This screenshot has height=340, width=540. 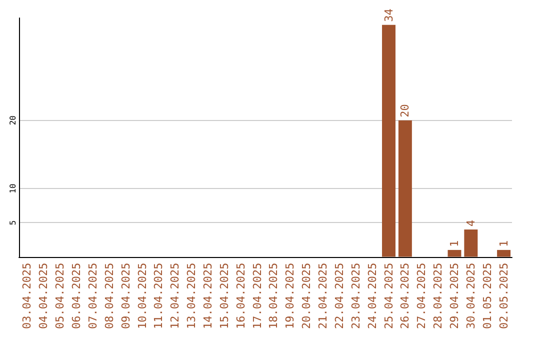 What do you see at coordinates (77, 296) in the screenshot?
I see `x-tick-label: 06.04.2025` at bounding box center [77, 296].